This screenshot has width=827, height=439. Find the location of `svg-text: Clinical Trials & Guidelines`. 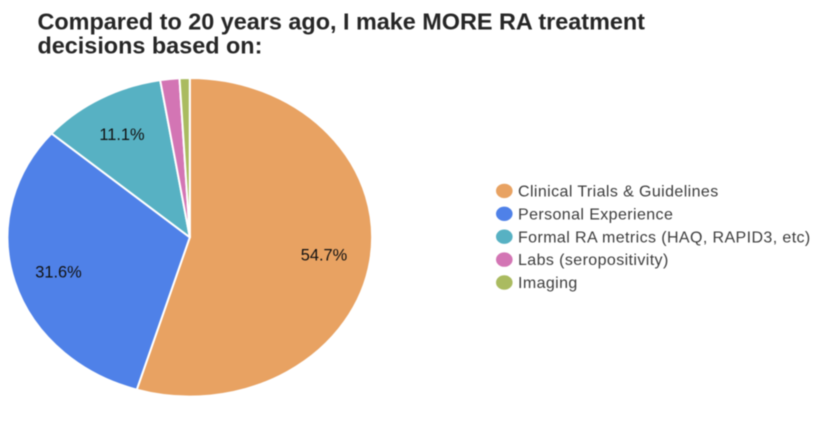

svg-text: Clinical Trials & Guidelines is located at coordinates (618, 192).